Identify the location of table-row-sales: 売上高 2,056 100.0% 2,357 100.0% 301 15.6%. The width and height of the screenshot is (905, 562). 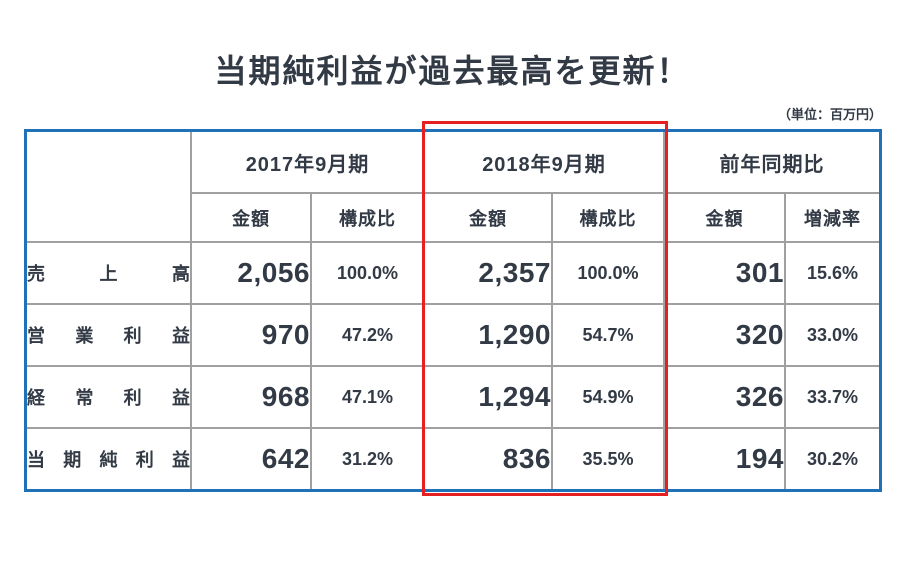
(453, 273).